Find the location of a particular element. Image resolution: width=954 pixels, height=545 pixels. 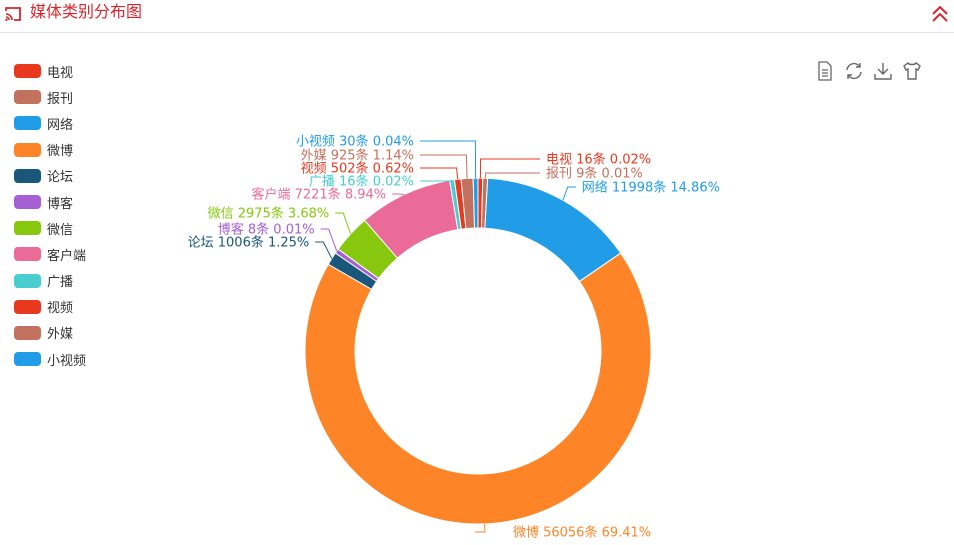

legend-label: 小视频 is located at coordinates (67, 361).